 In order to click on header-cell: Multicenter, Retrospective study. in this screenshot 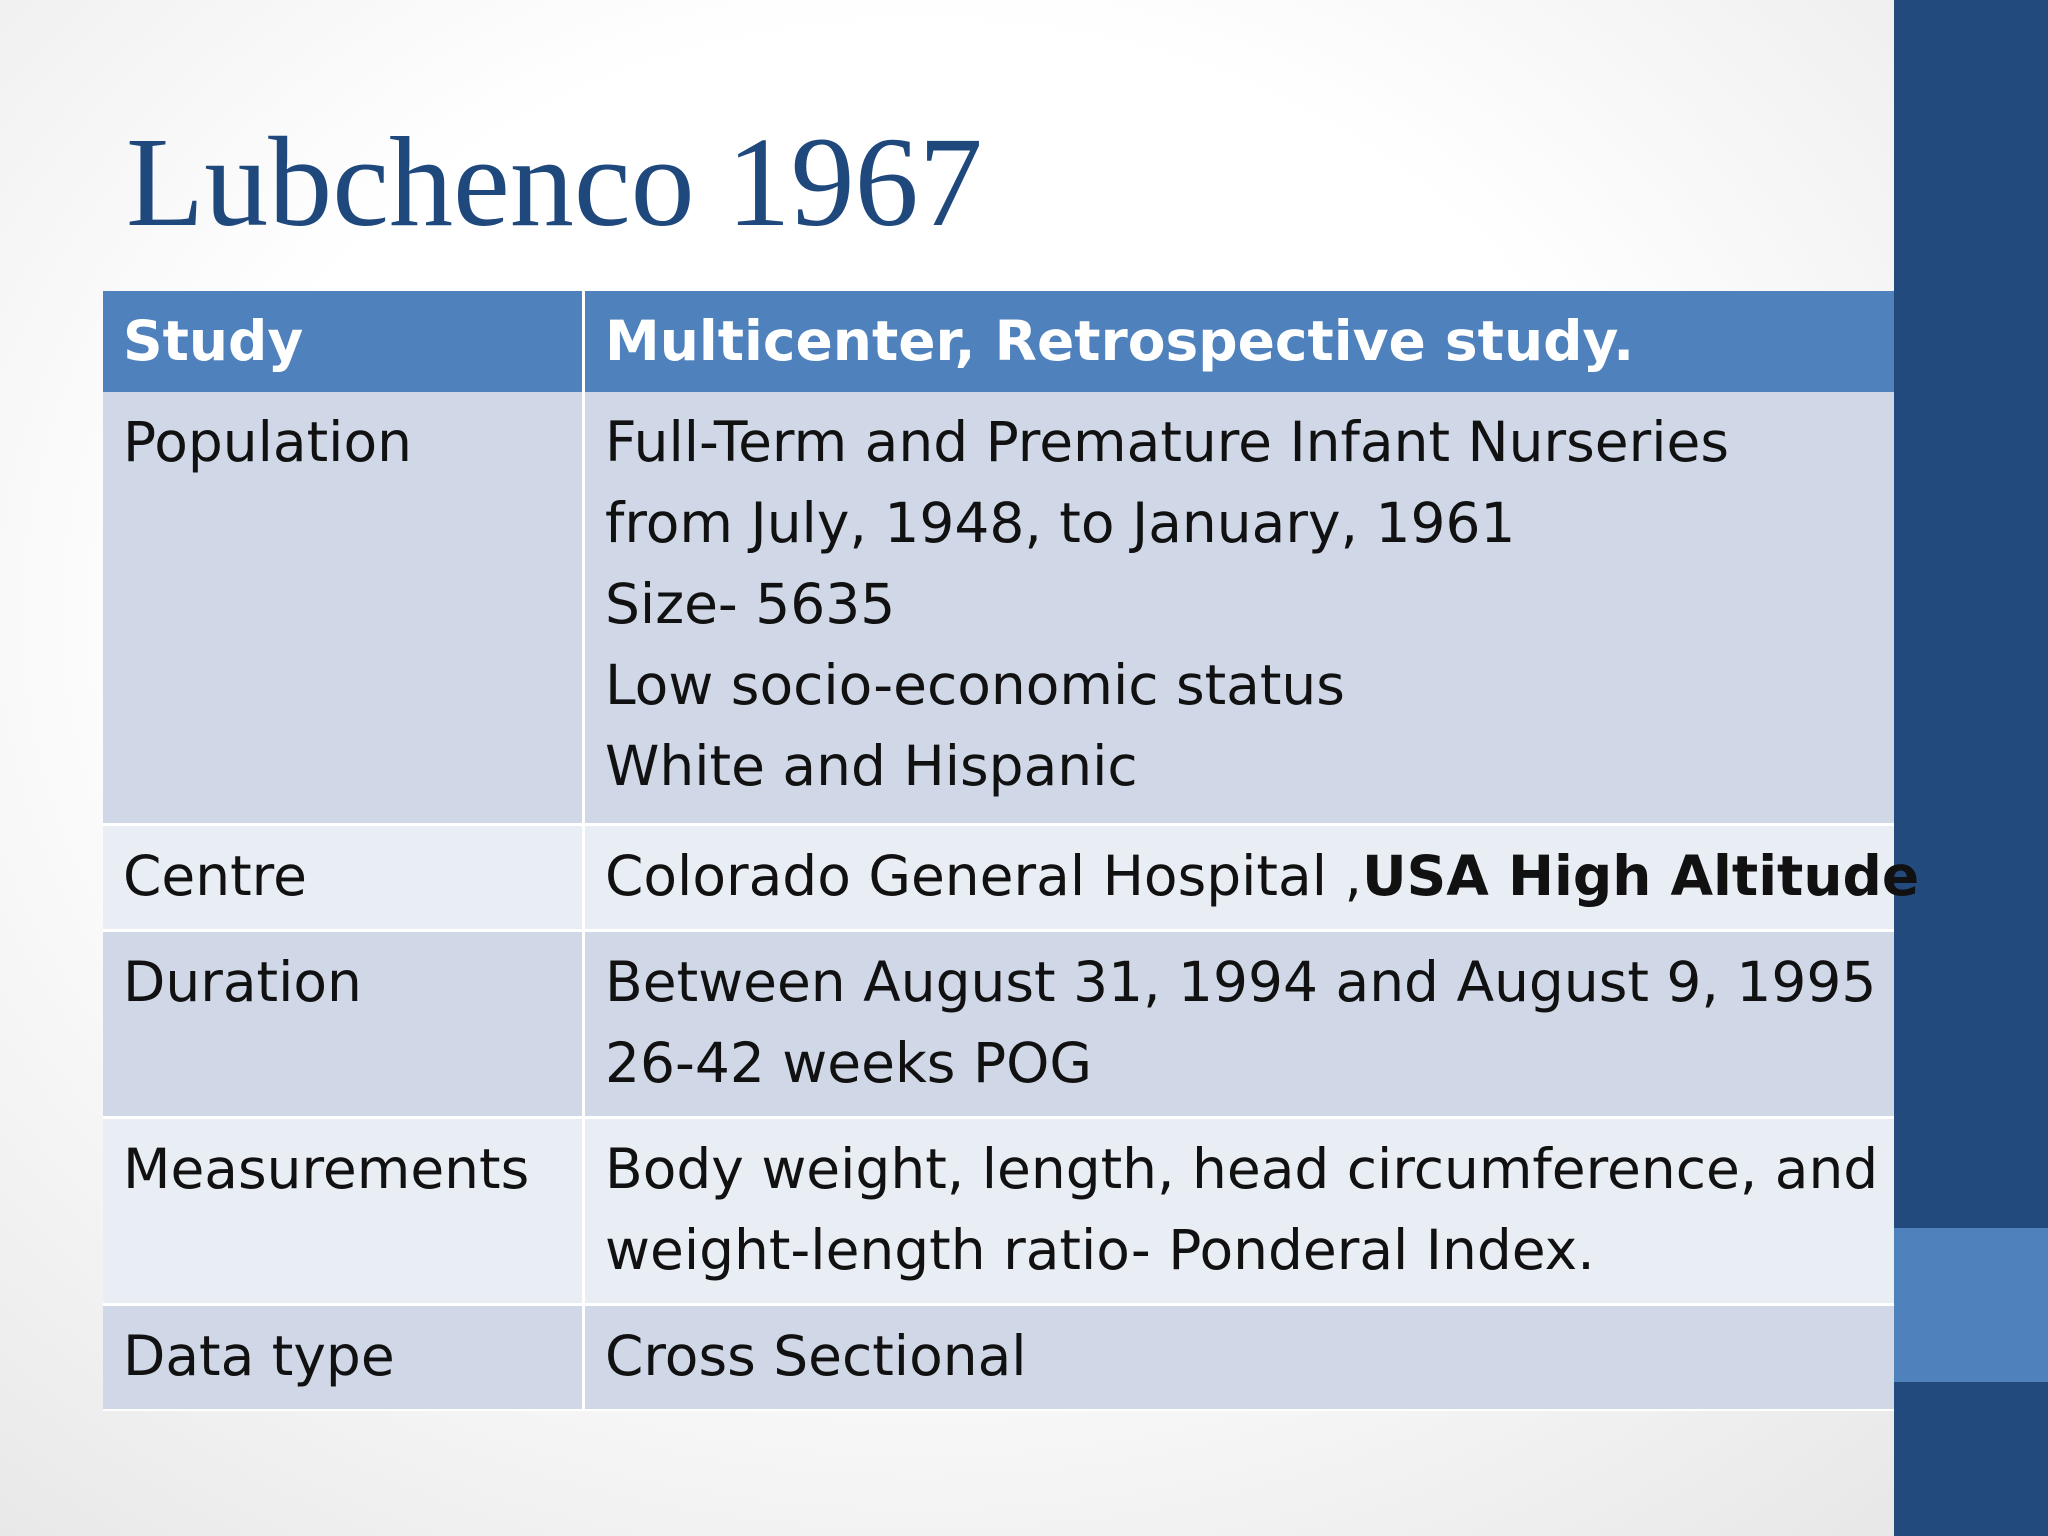, I will do `click(1238, 342)`.